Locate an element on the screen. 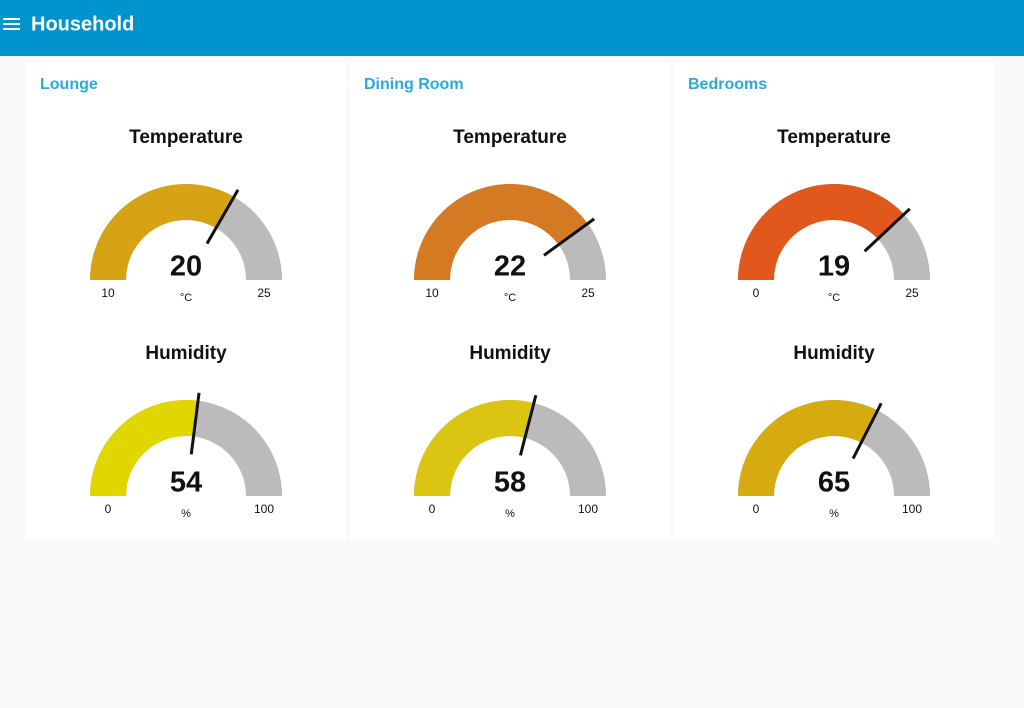 The width and height of the screenshot is (1024, 708). gauge-value: 58 is located at coordinates (510, 483).